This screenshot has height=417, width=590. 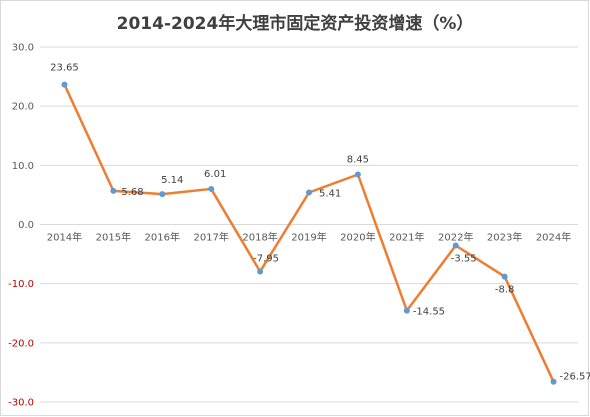 I want to click on data-label: 8.45, so click(x=358, y=160).